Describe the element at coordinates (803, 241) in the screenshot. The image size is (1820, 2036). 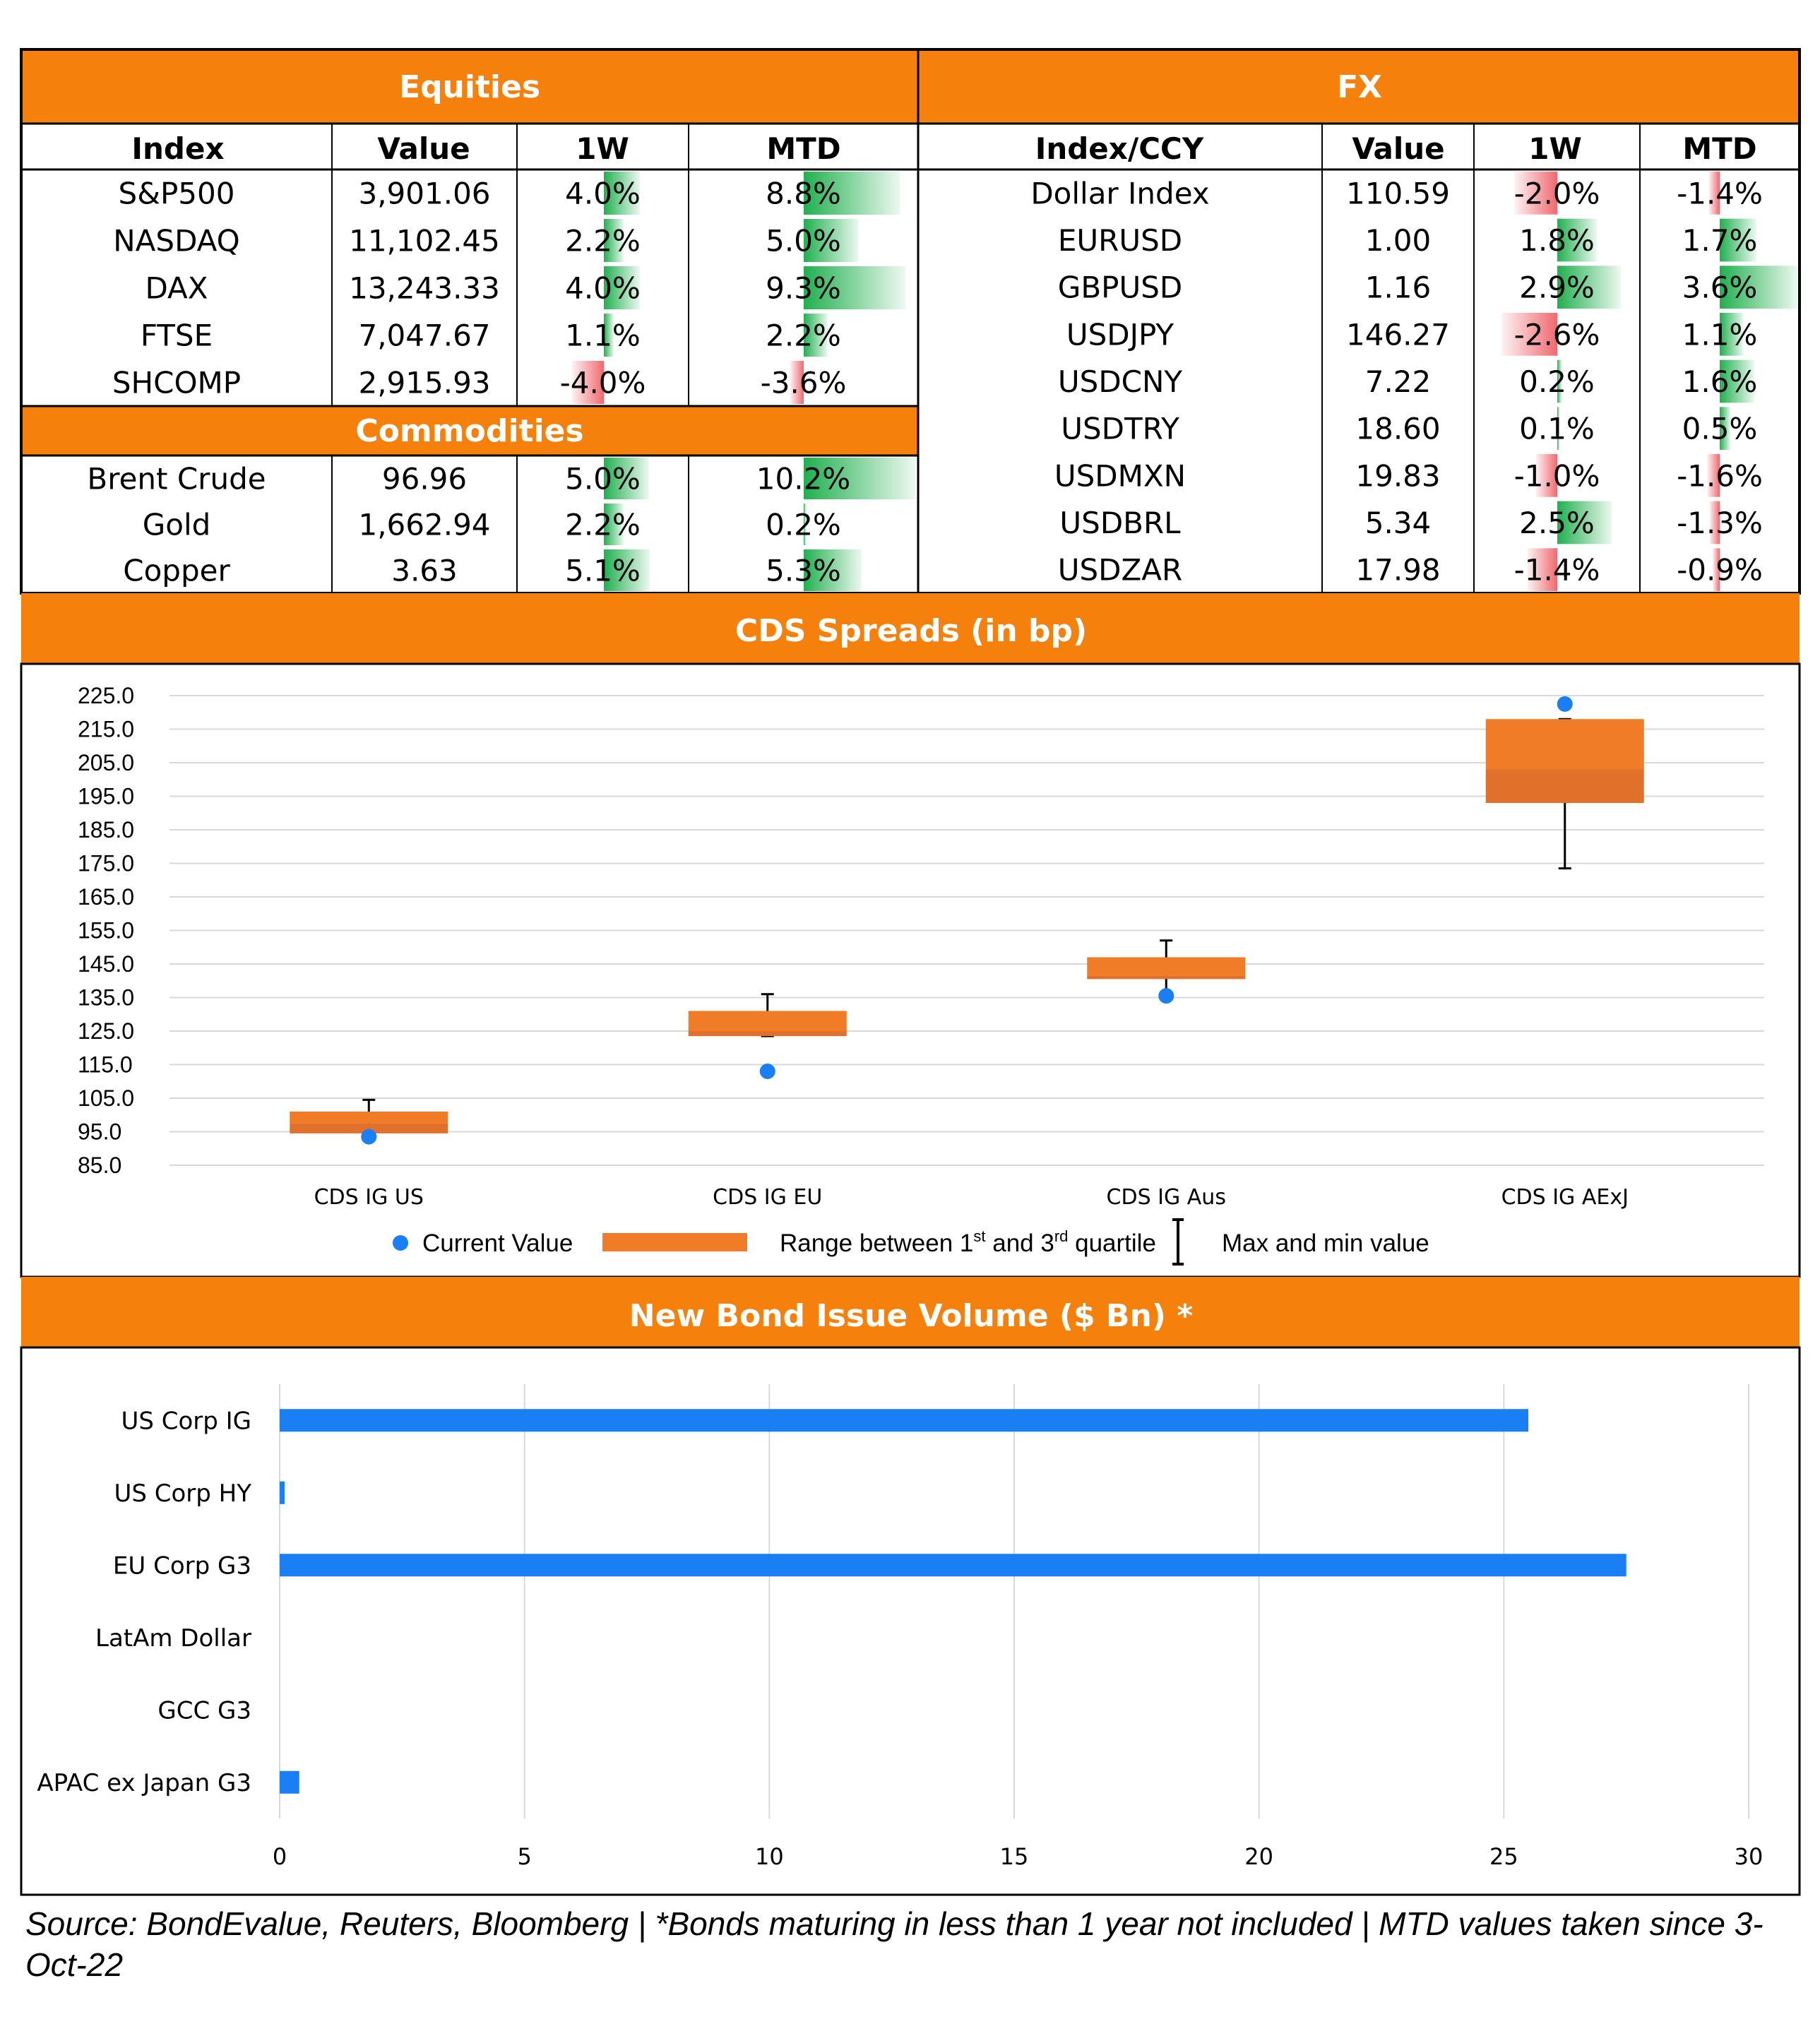
I see `equity-mtd-cell: 5.0%` at that location.